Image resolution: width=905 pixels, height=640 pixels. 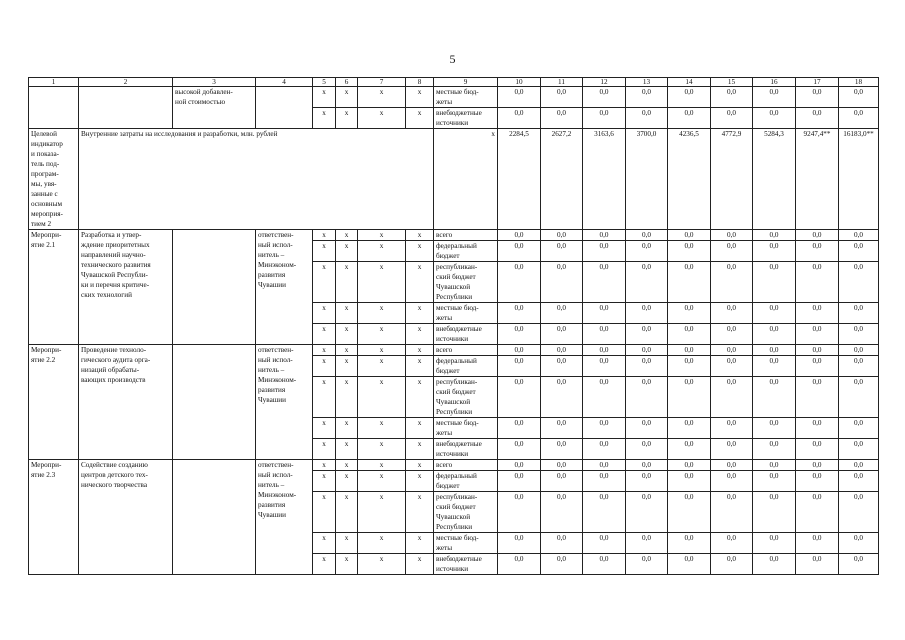 What do you see at coordinates (817, 179) in the screenshot?
I see `indicator-value: 9247,4**` at bounding box center [817, 179].